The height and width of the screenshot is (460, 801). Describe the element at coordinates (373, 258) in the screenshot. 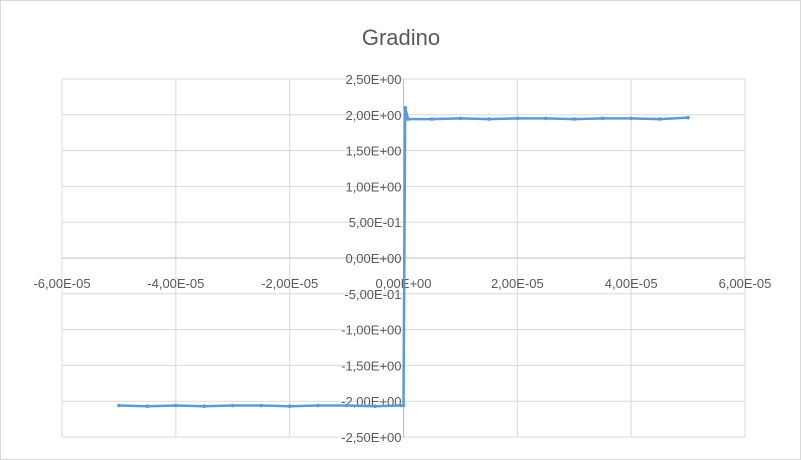

I see `y-tick-label: 0,00E+00` at that location.